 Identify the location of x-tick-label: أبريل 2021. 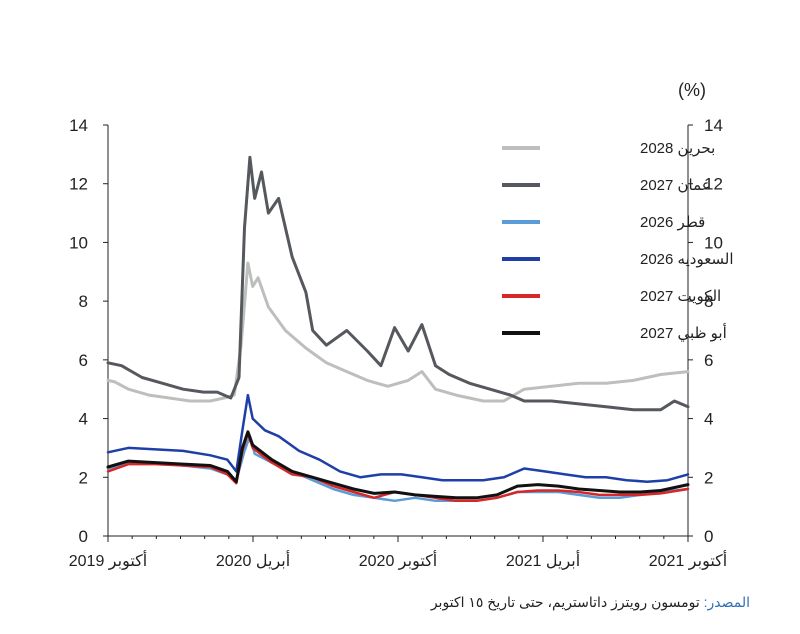
(543, 560).